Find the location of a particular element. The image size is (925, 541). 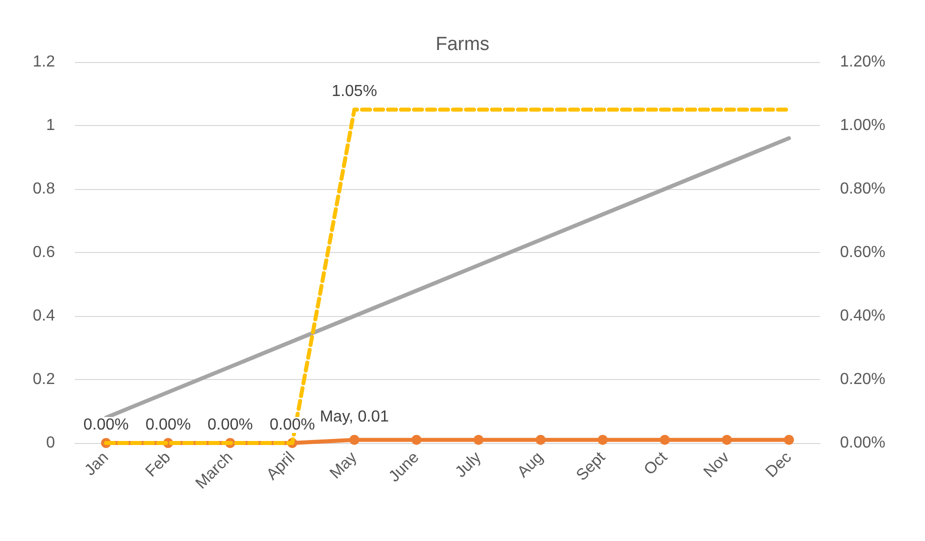

chart-title: Farms is located at coordinates (463, 44).